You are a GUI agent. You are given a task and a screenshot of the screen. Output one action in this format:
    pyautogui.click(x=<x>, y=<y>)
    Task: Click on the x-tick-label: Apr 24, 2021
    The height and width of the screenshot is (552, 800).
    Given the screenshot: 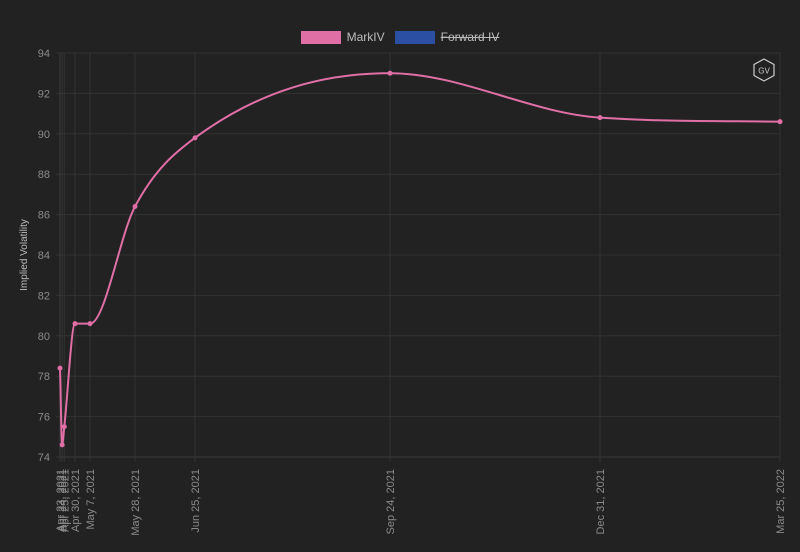 What is the action you would take?
    pyautogui.click(x=63, y=500)
    